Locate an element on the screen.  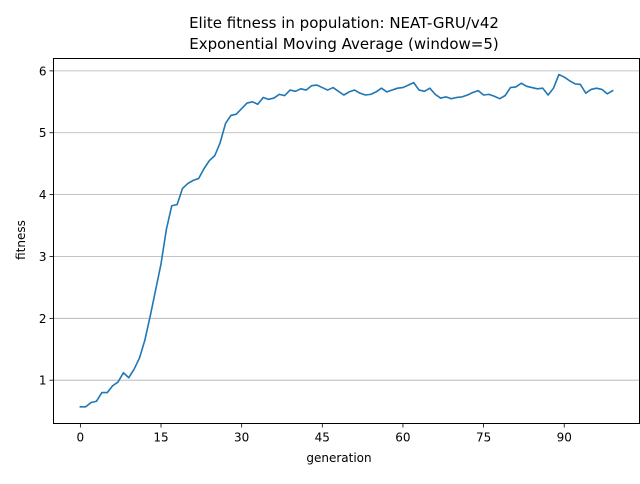
x-tick-label: 75 is located at coordinates (483, 438).